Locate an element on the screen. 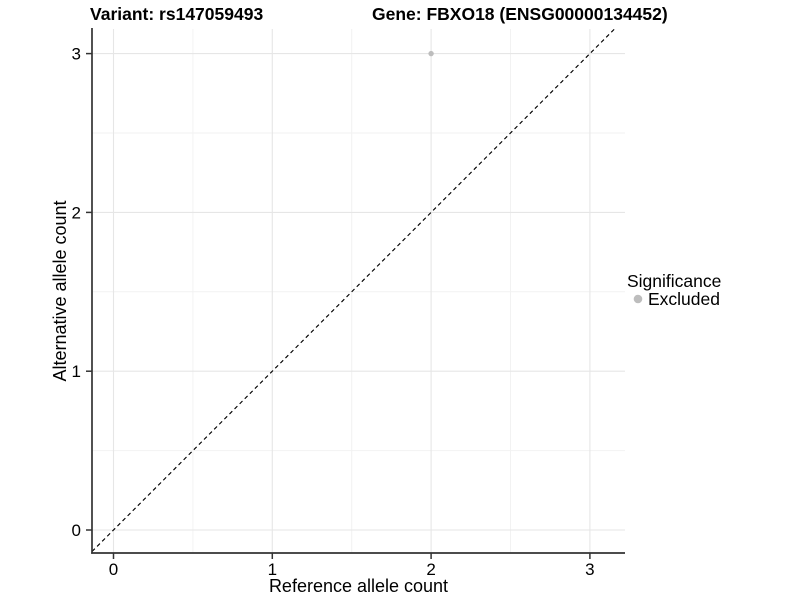 This screenshot has width=800, height=600. legend-entry-label: Excluded is located at coordinates (684, 299).